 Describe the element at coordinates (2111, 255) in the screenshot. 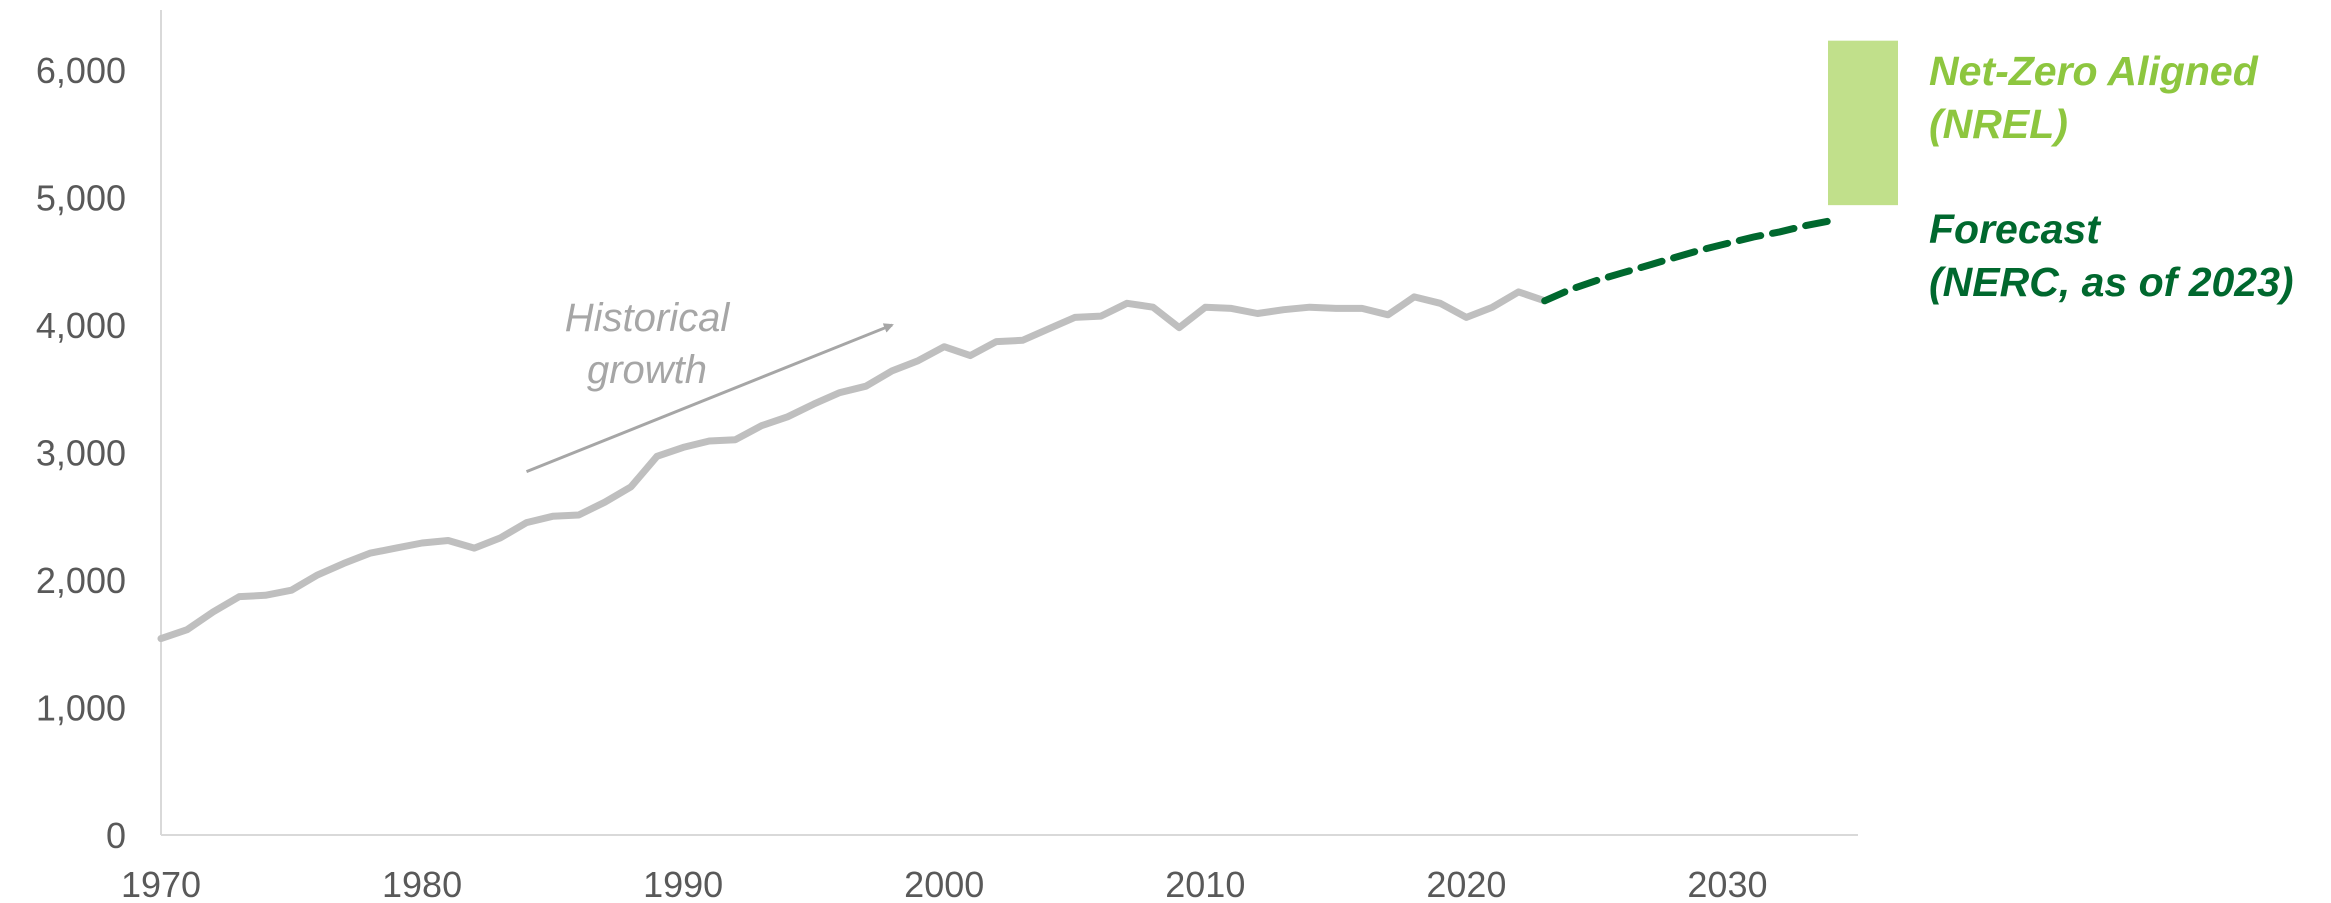

I see `forecast-label: Forecast (NERC, as of 2023)` at that location.